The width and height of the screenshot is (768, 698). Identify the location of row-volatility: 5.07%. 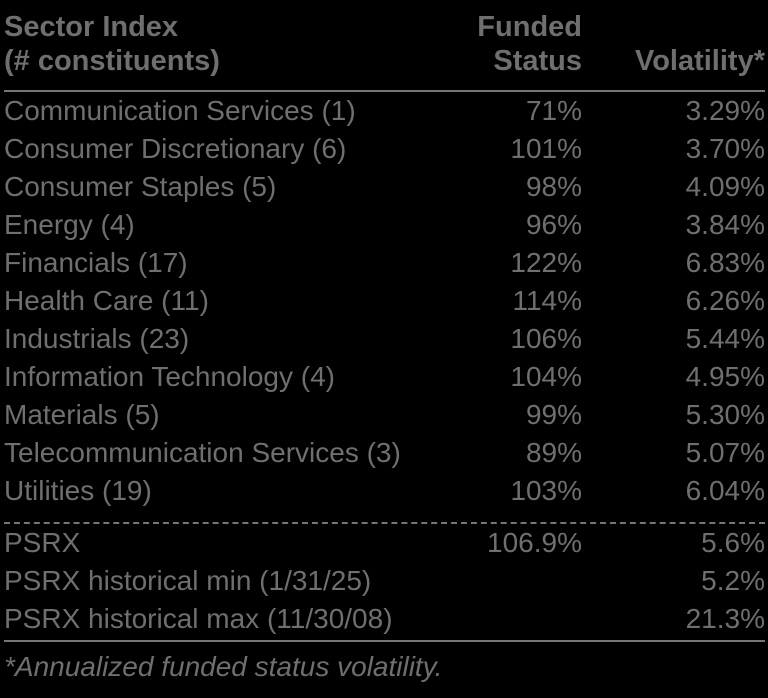
(725, 452).